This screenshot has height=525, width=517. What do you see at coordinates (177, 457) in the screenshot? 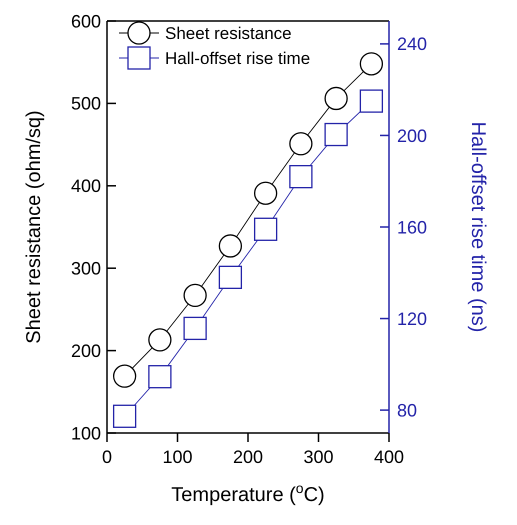
I see `x-tick-label: 100` at bounding box center [177, 457].